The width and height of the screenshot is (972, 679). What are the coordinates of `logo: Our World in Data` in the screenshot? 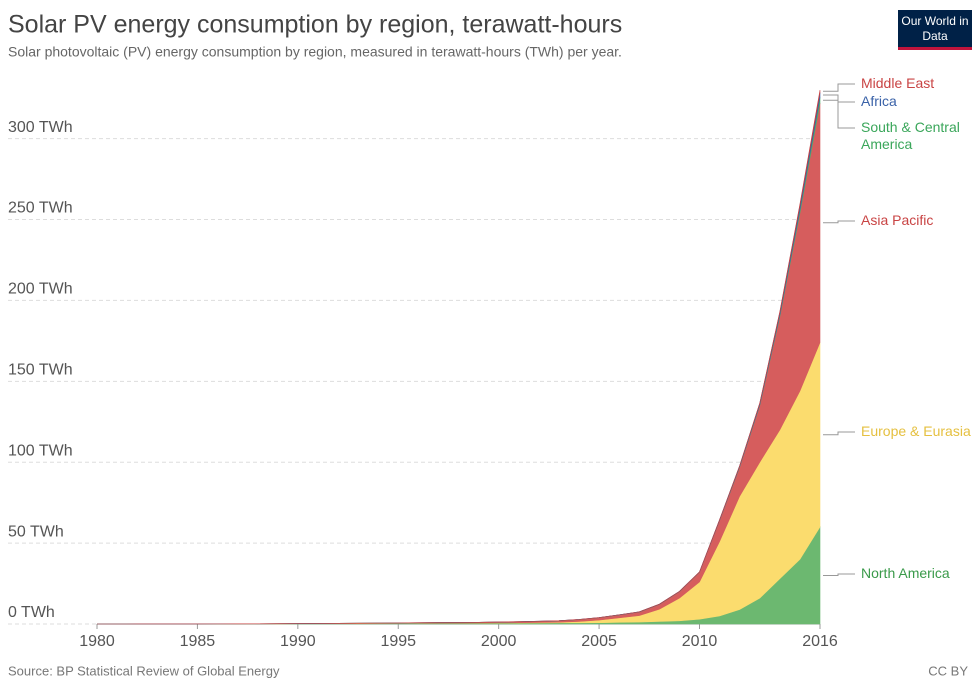 It's located at (935, 30).